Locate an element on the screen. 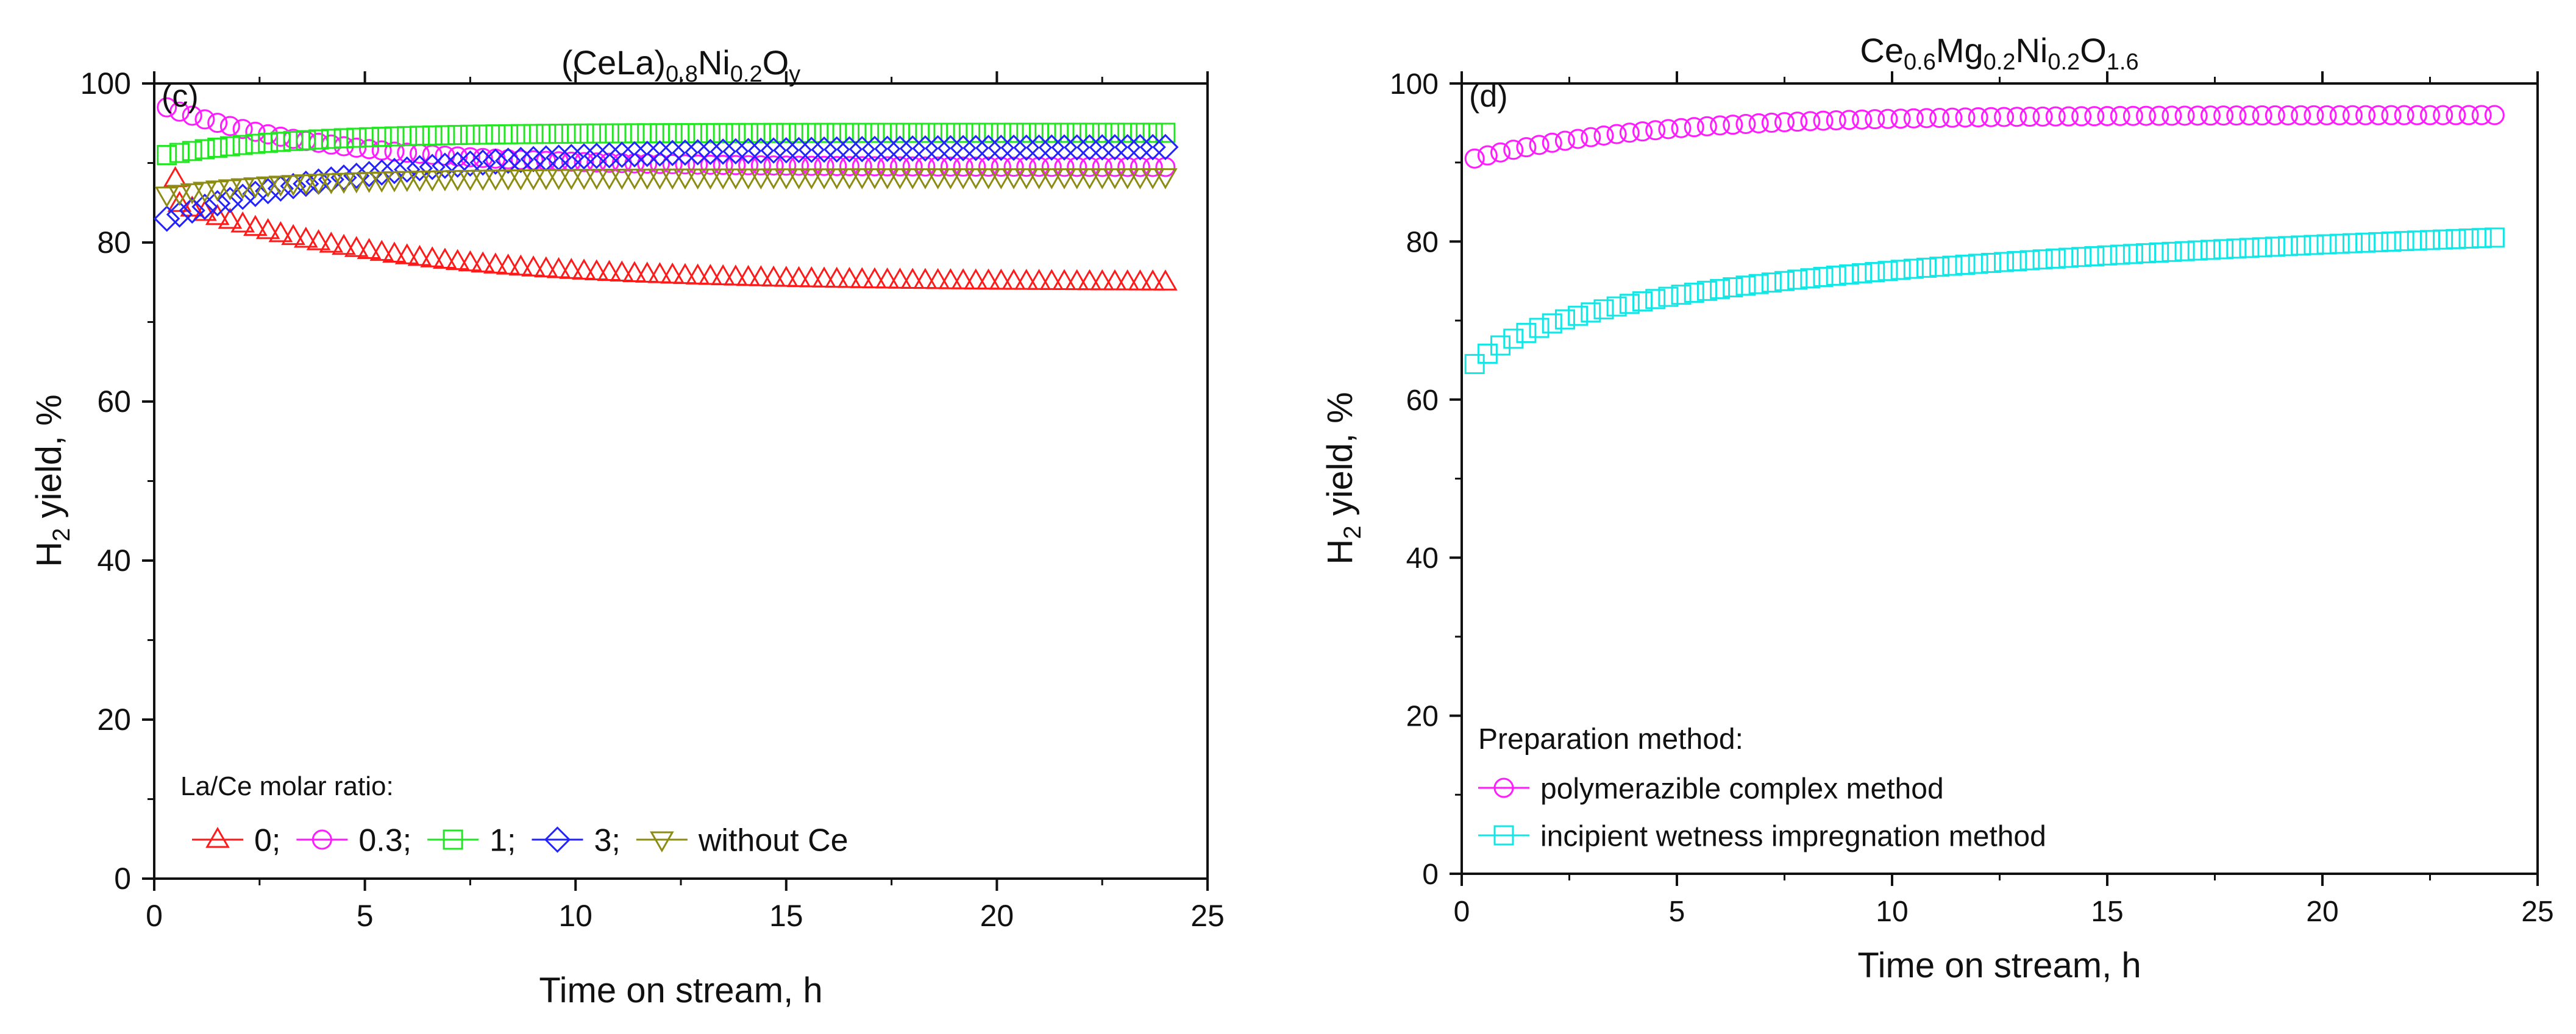 The image size is (2576, 1034). panel-label: (d) is located at coordinates (1488, 96).